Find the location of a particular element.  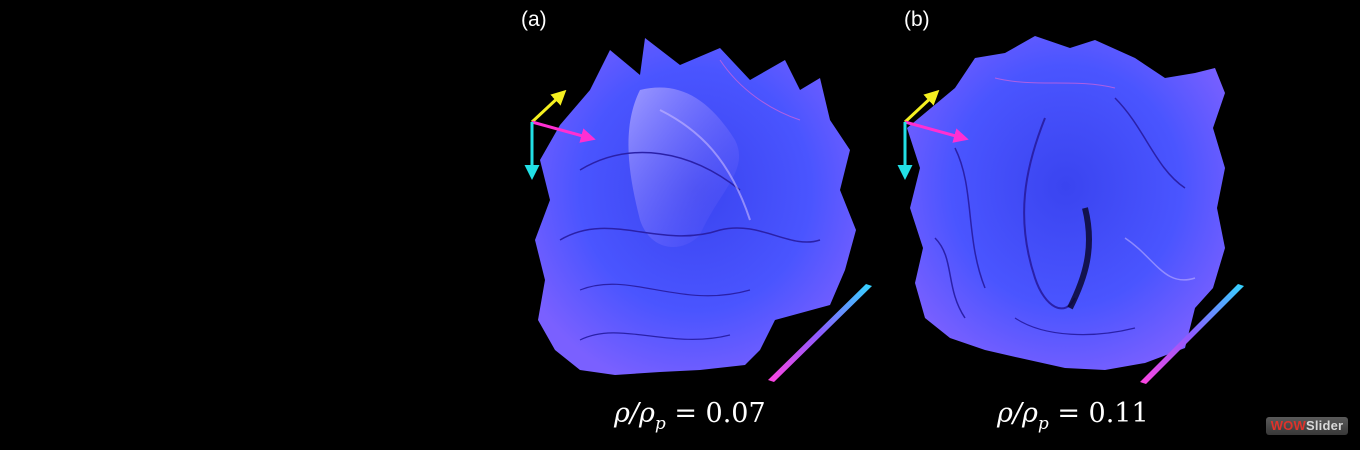

watermark-part2: Slider is located at coordinates (1324, 425).